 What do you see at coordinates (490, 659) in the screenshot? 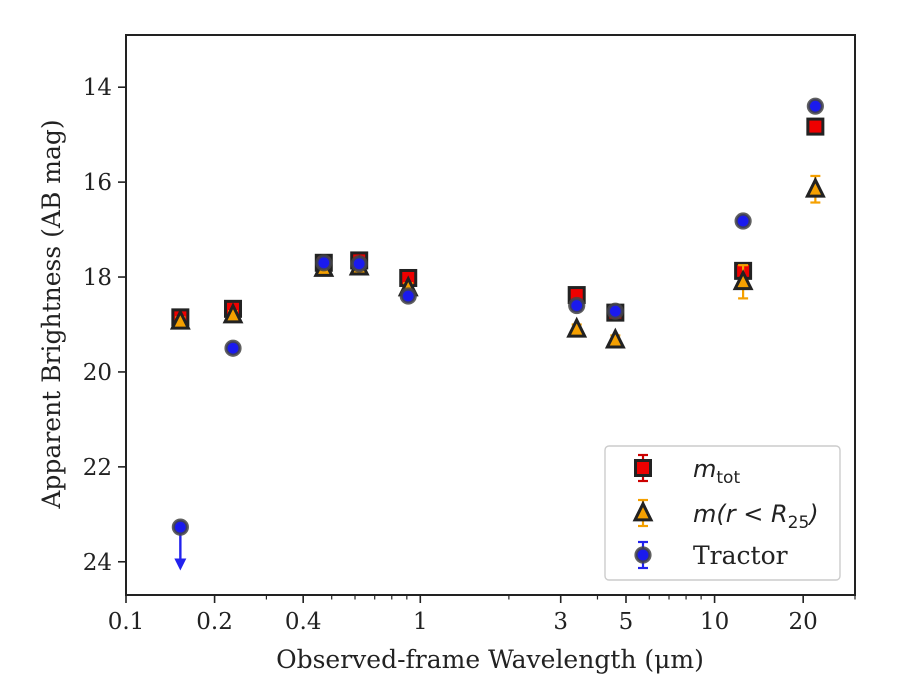
I see `x-axis-title: Observed-frame Wavelength (μm)` at bounding box center [490, 659].